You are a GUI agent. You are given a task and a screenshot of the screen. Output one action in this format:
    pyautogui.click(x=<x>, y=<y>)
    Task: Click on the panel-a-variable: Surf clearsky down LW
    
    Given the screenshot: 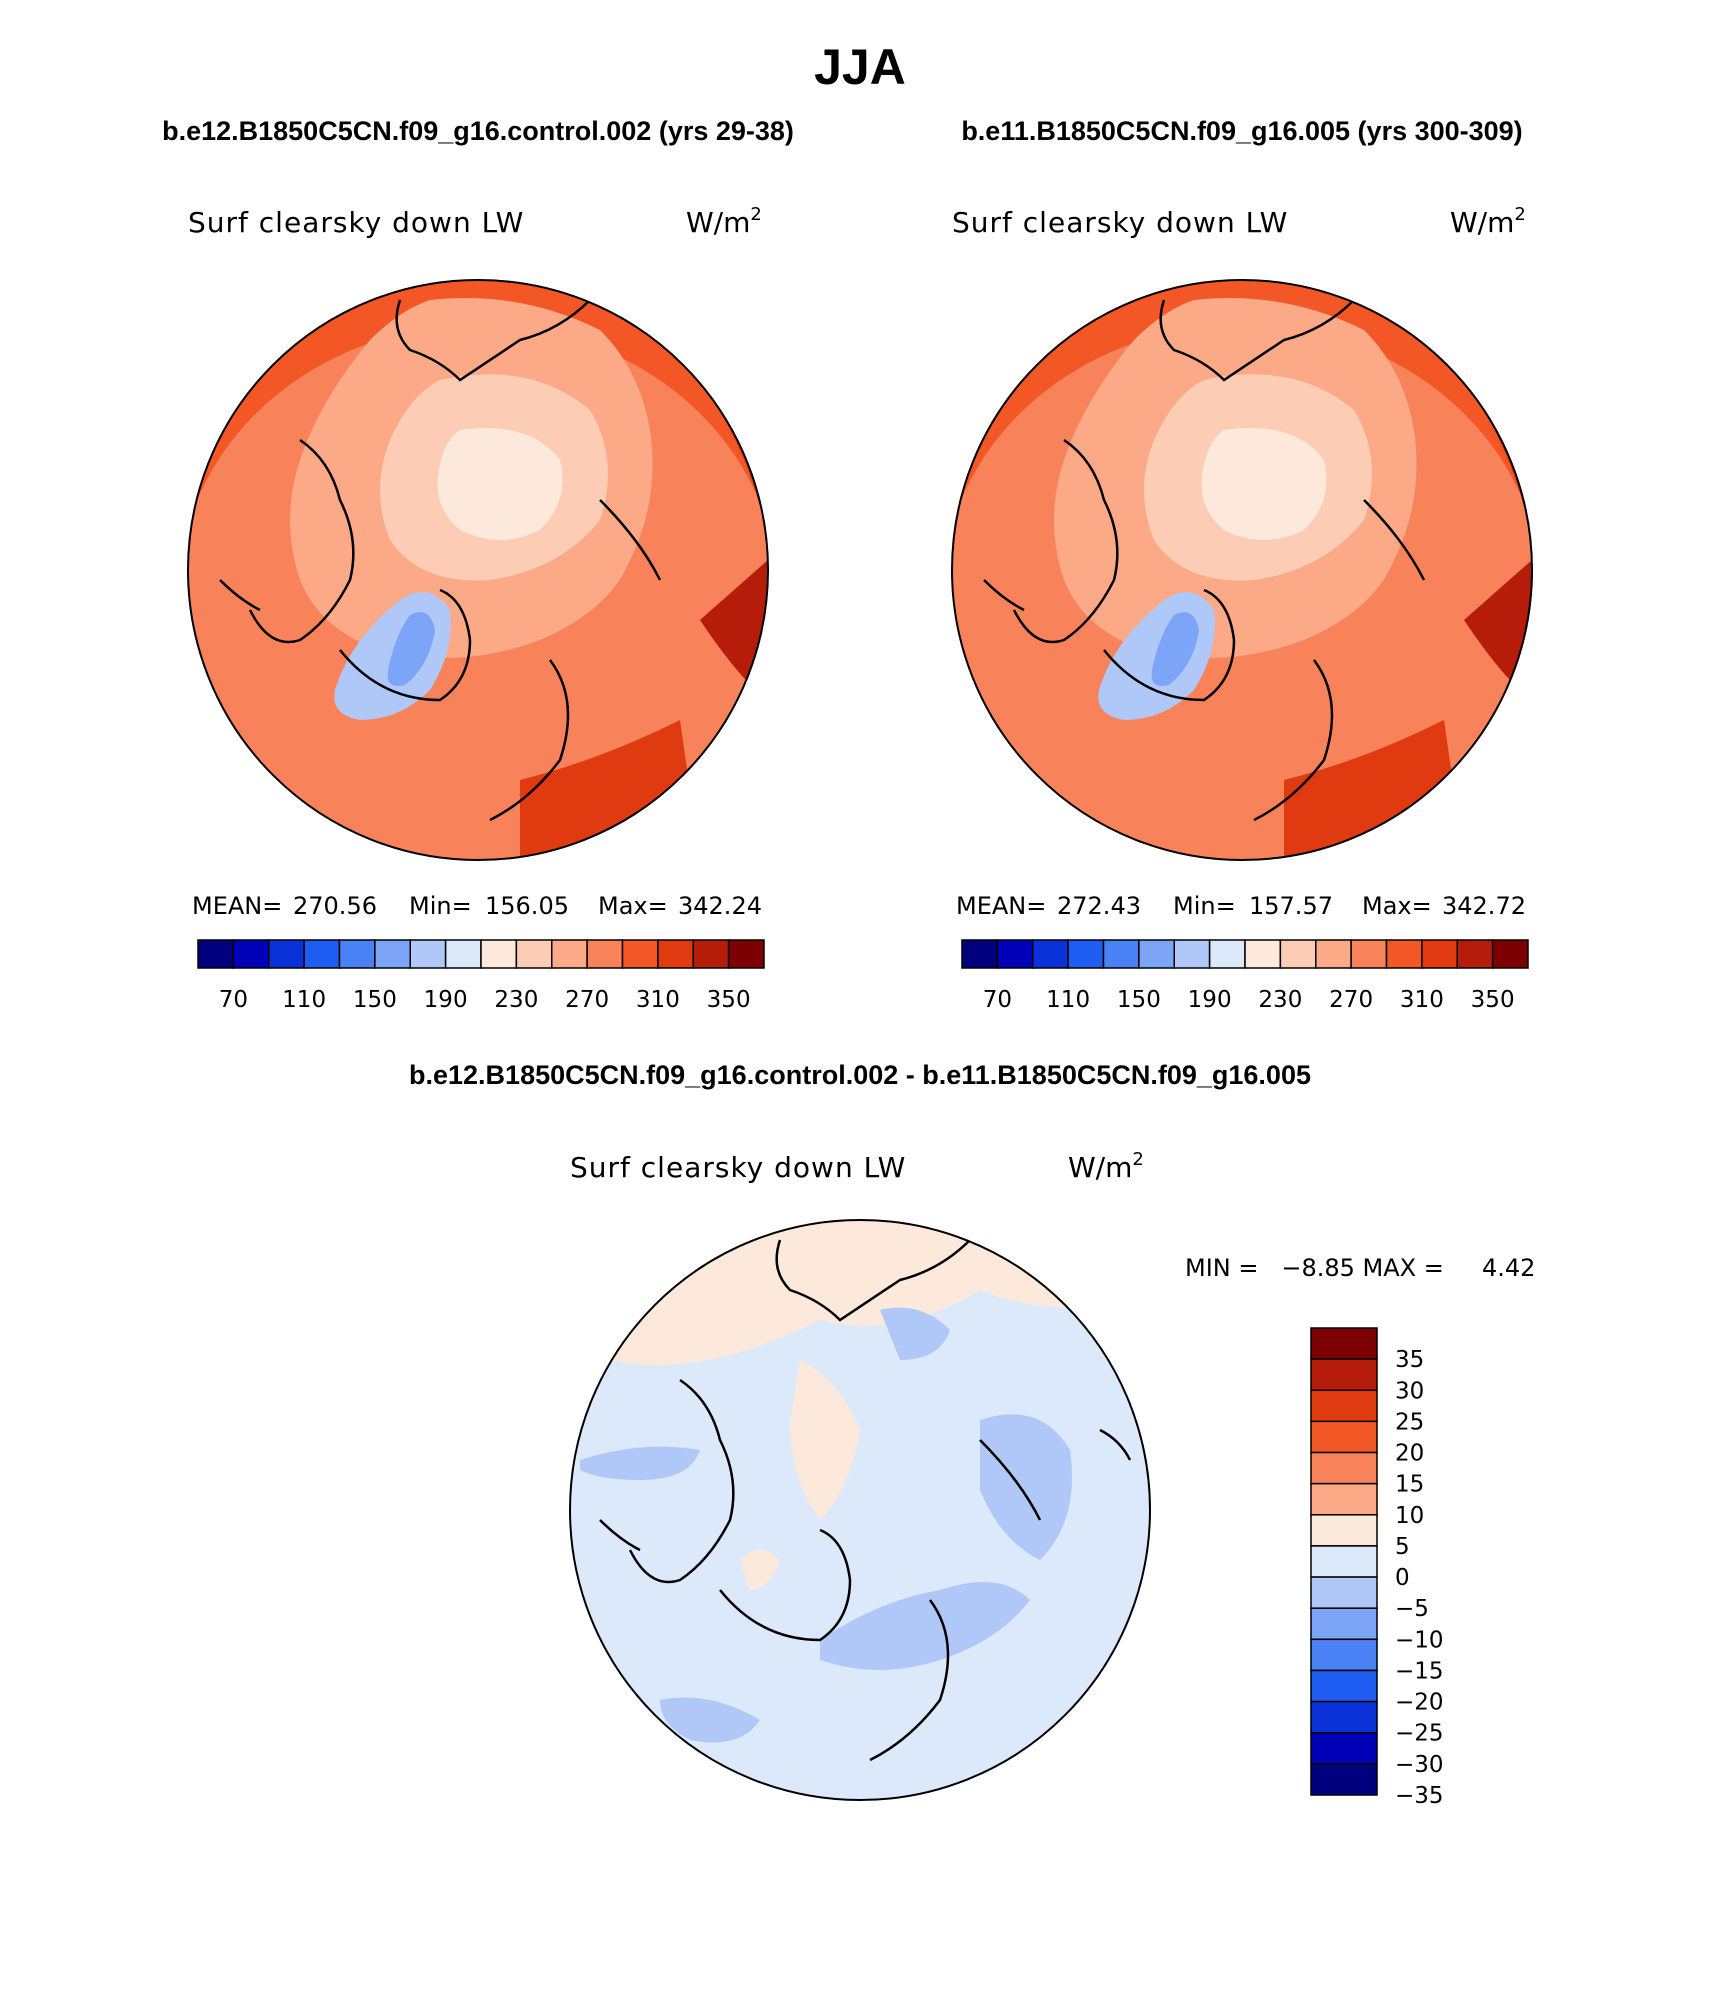 What is the action you would take?
    pyautogui.click(x=356, y=222)
    